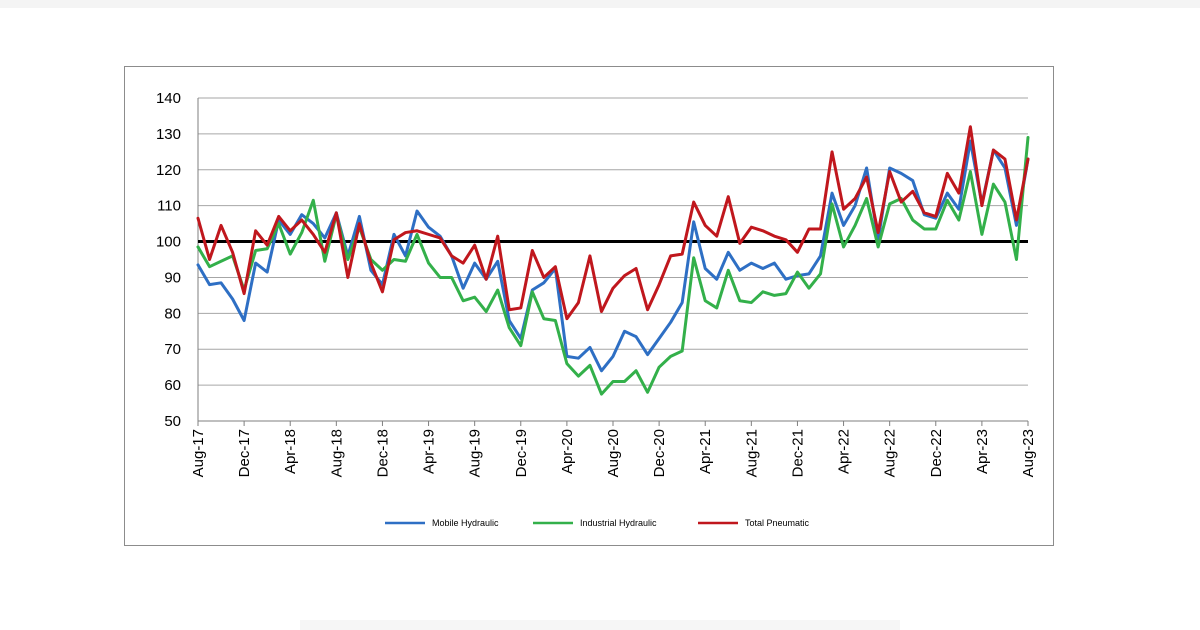 The height and width of the screenshot is (630, 1200). What do you see at coordinates (982, 451) in the screenshot?
I see `x-tick-label: Apr-23` at bounding box center [982, 451].